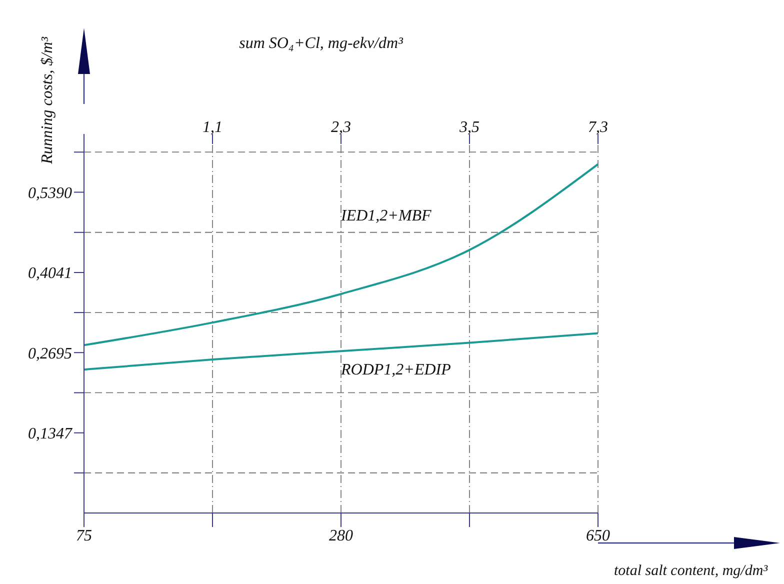 This screenshot has width=784, height=584. Describe the element at coordinates (691, 571) in the screenshot. I see `x-axis-title: total salt content, mg/dm³` at that location.